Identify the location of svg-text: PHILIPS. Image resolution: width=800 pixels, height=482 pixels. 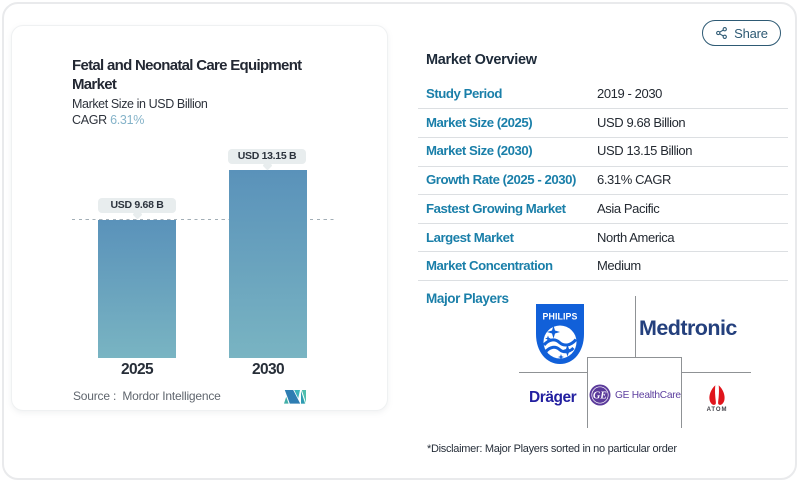
(560, 317).